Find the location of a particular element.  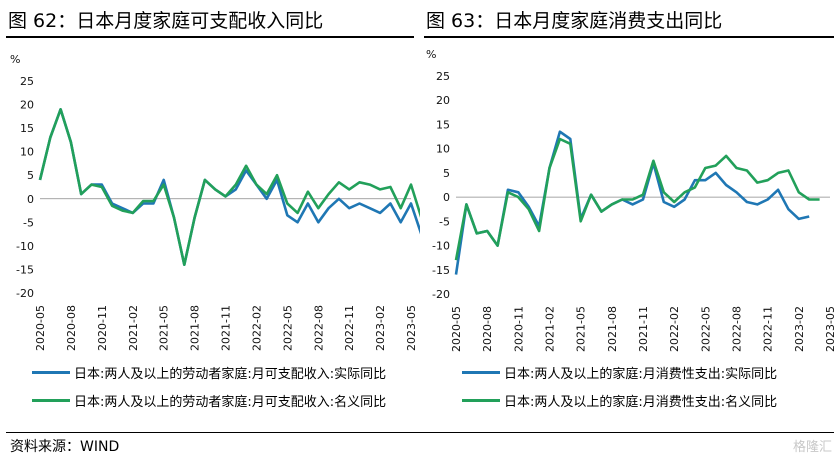

legend-label-nominal: 日本:两人及以上的家庭:月消费性支出:名义同比 is located at coordinates (641, 402).